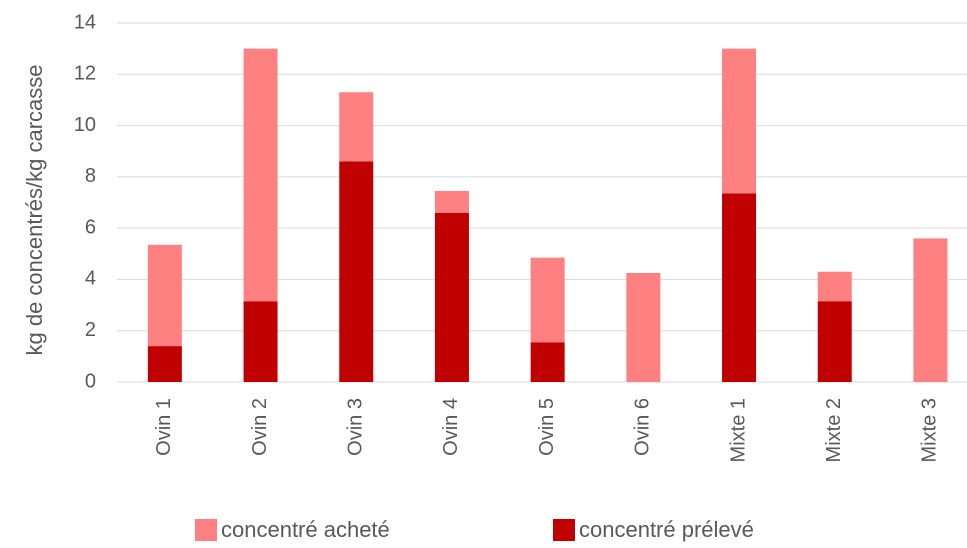 This screenshot has width=967, height=548. What do you see at coordinates (34, 209) in the screenshot?
I see `y-axis-label: kg de concentrés/kg carcasse` at bounding box center [34, 209].